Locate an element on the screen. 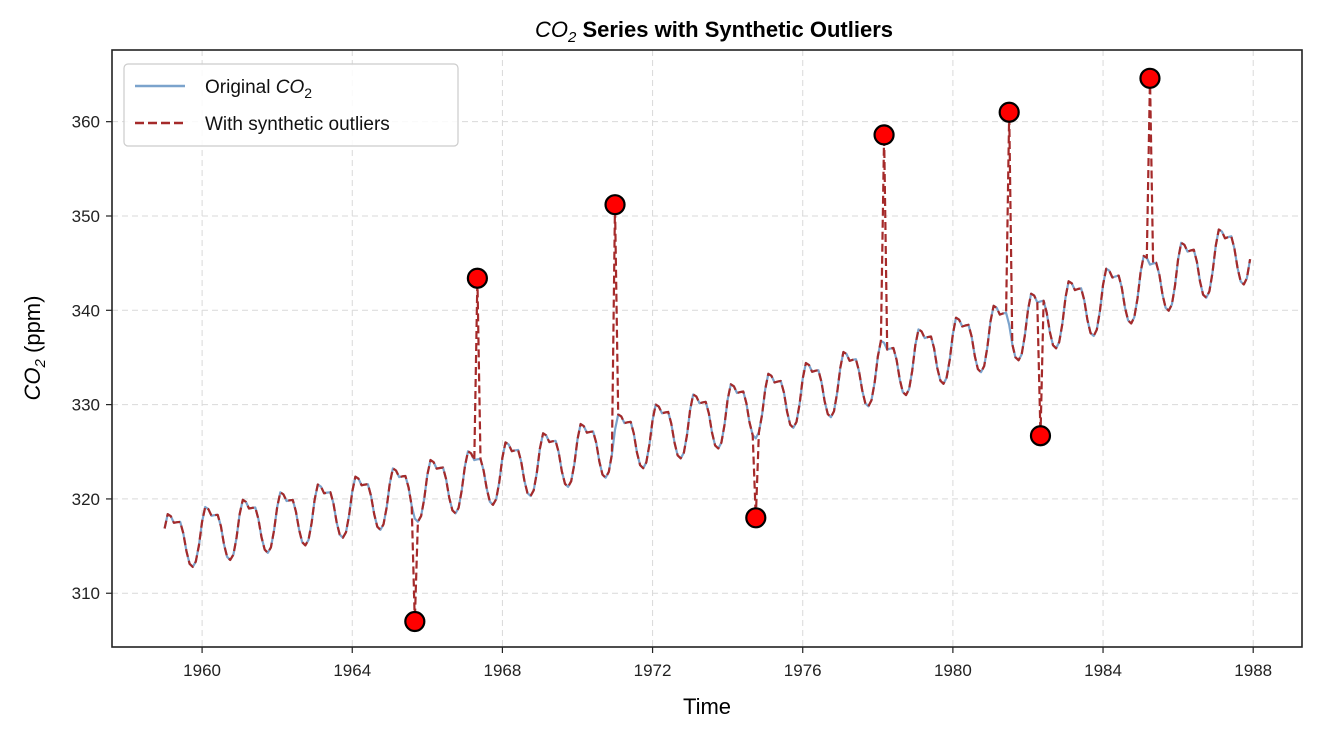 The width and height of the screenshot is (1334, 736). x-tick-label: 1964 is located at coordinates (352, 670).